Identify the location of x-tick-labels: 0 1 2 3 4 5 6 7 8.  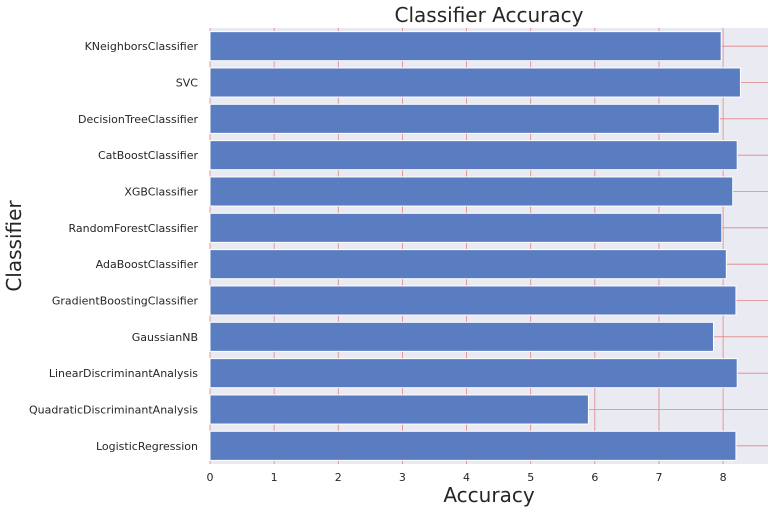
(467, 477).